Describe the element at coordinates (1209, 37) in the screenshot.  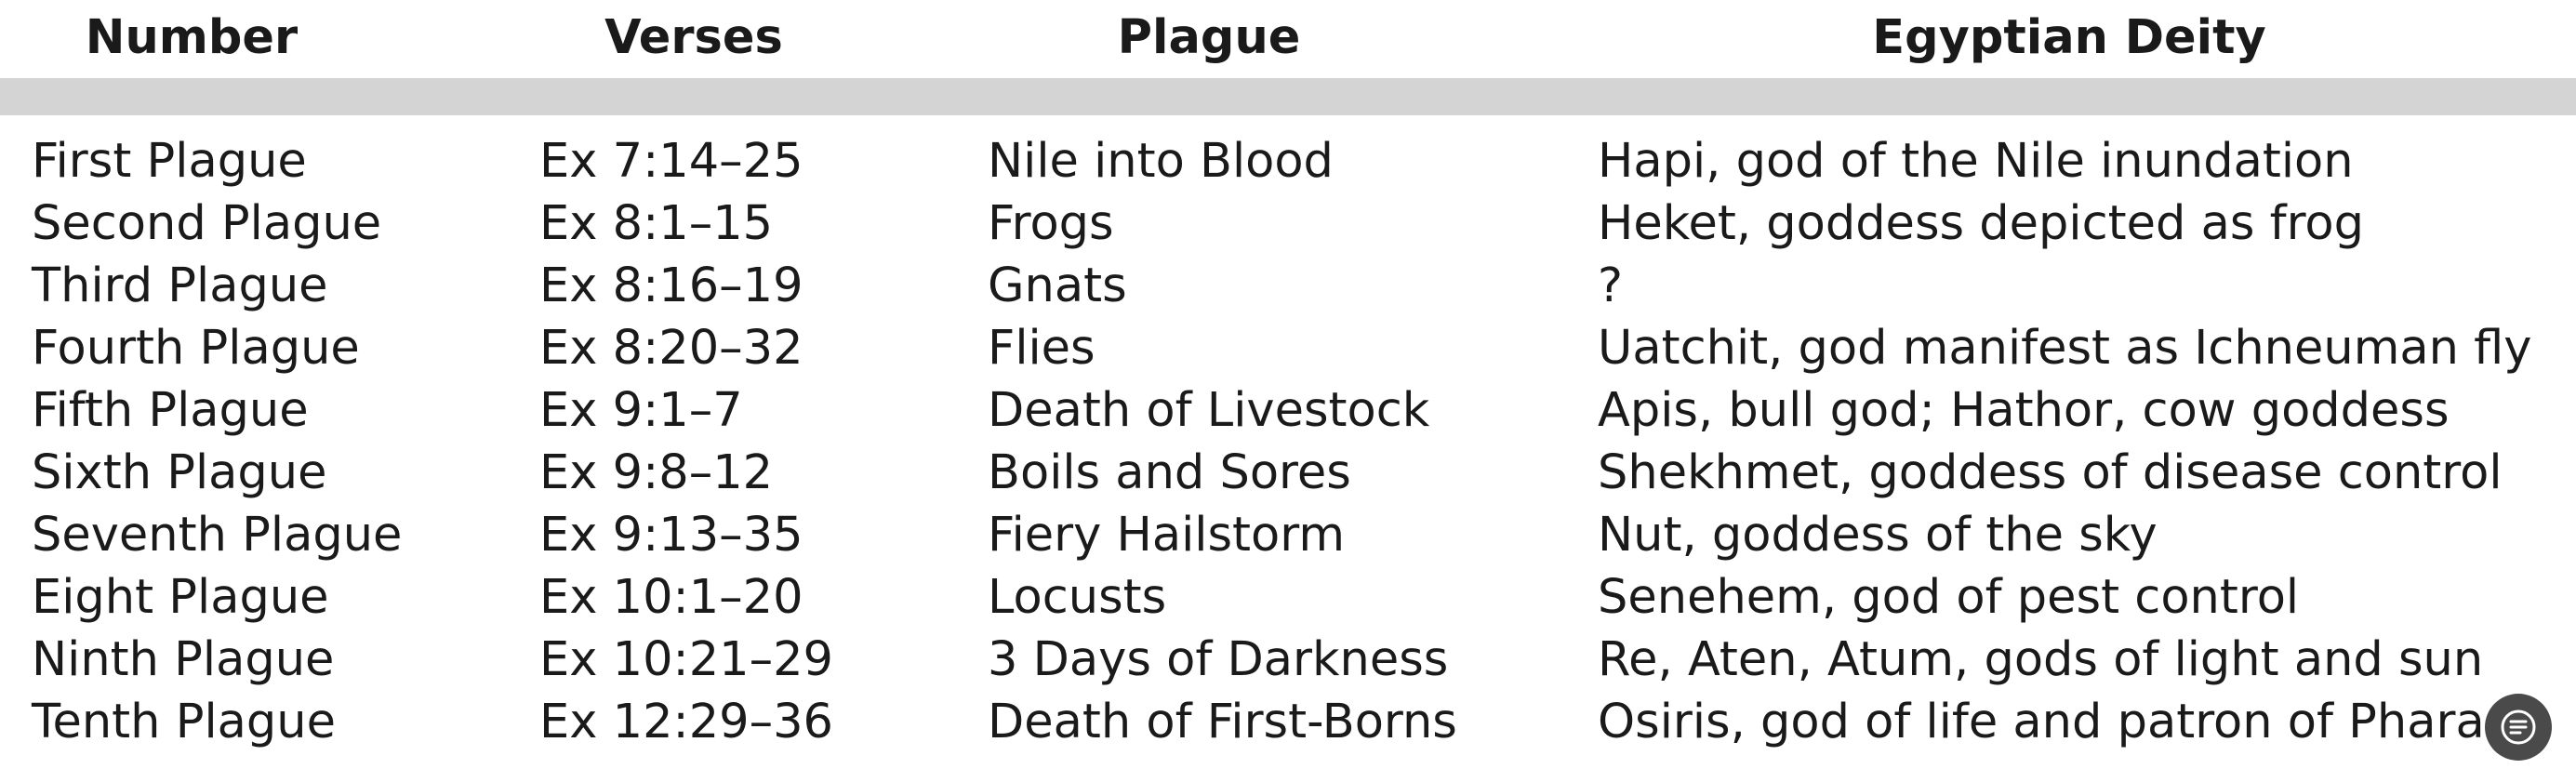
I see `header-plague: Plague` at that location.